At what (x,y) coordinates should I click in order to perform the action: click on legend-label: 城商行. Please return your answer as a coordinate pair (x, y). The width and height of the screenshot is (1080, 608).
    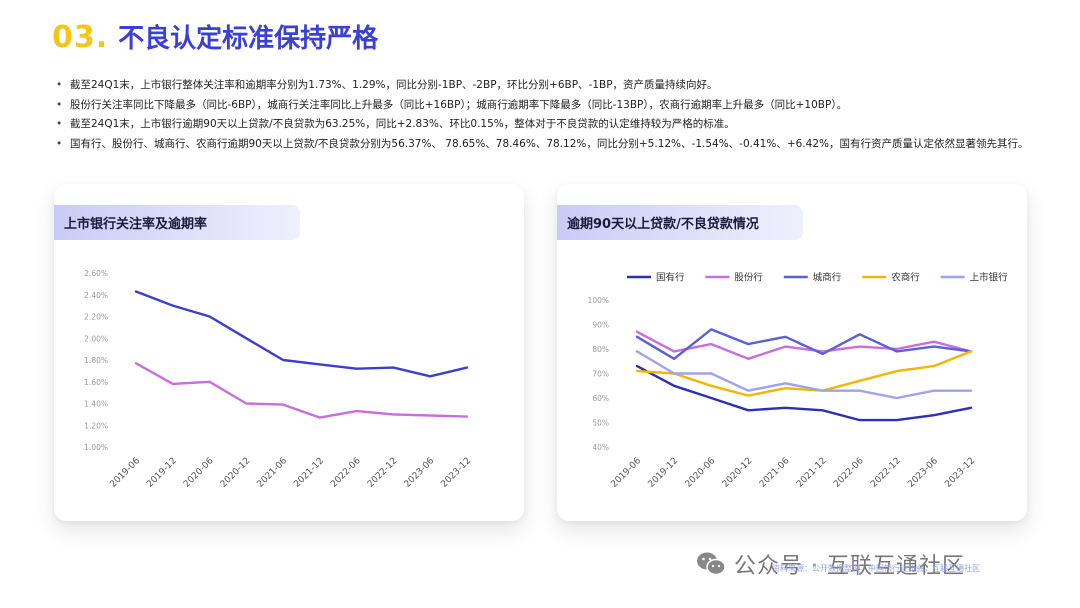
    Looking at the image, I should click on (827, 278).